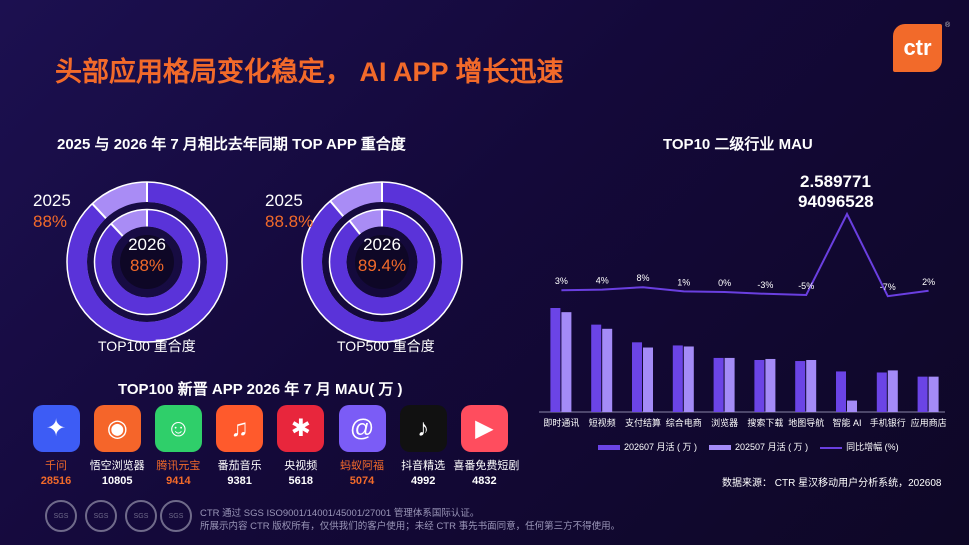 This screenshot has height=545, width=969. What do you see at coordinates (724, 283) in the screenshot?
I see `growth-data-label: 0%` at bounding box center [724, 283].